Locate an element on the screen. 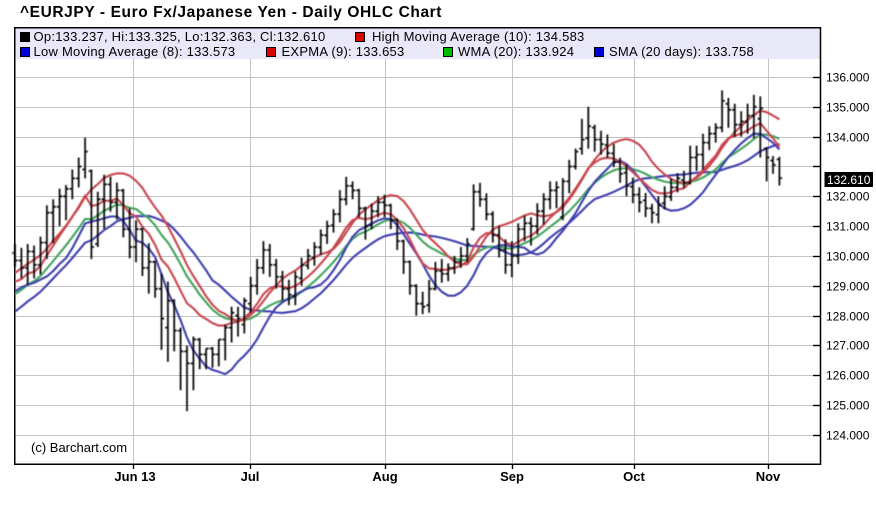 This screenshot has height=520, width=876. svg-text: 125.000 is located at coordinates (848, 406).